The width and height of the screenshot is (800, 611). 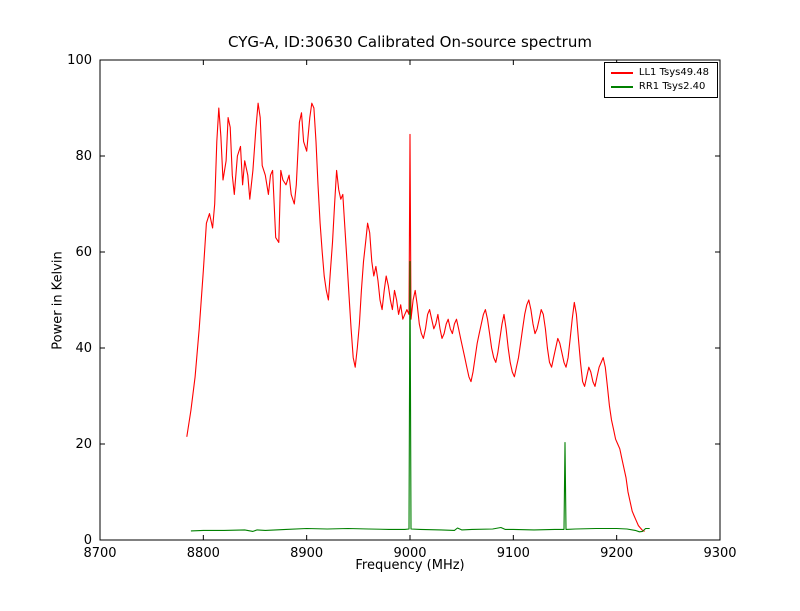 What do you see at coordinates (99, 553) in the screenshot?
I see `x-tick-label: 8700` at bounding box center [99, 553].